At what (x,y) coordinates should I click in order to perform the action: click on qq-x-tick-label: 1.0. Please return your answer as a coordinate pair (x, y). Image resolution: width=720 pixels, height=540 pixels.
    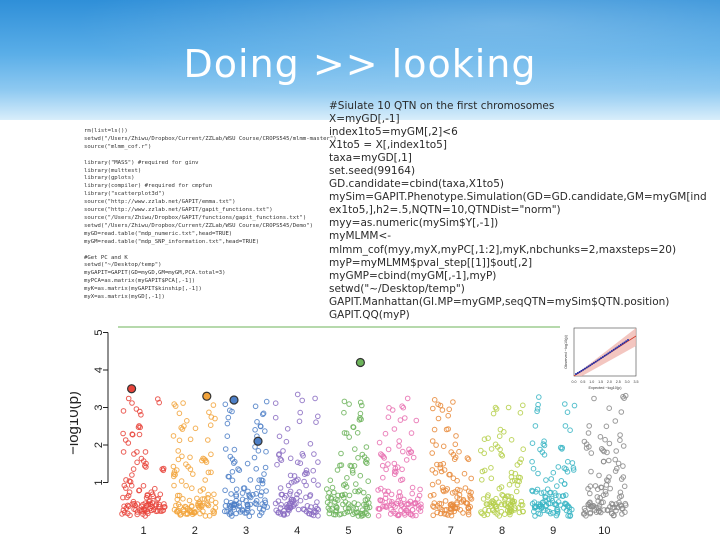
    Looking at the image, I should click on (591, 382).